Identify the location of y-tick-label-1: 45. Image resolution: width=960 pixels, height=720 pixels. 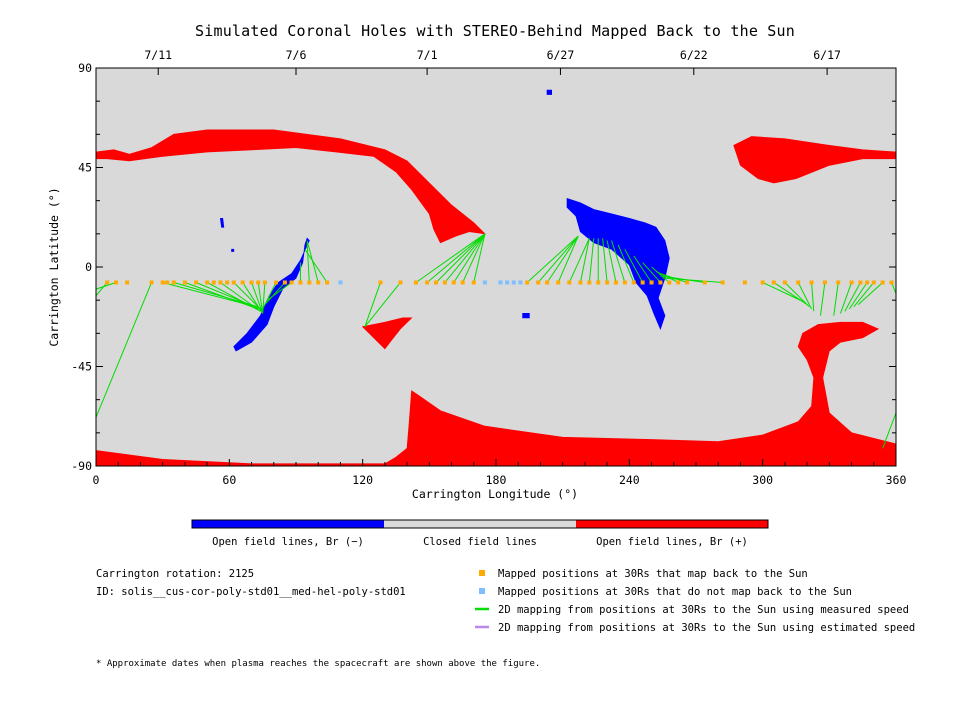
(85, 168).